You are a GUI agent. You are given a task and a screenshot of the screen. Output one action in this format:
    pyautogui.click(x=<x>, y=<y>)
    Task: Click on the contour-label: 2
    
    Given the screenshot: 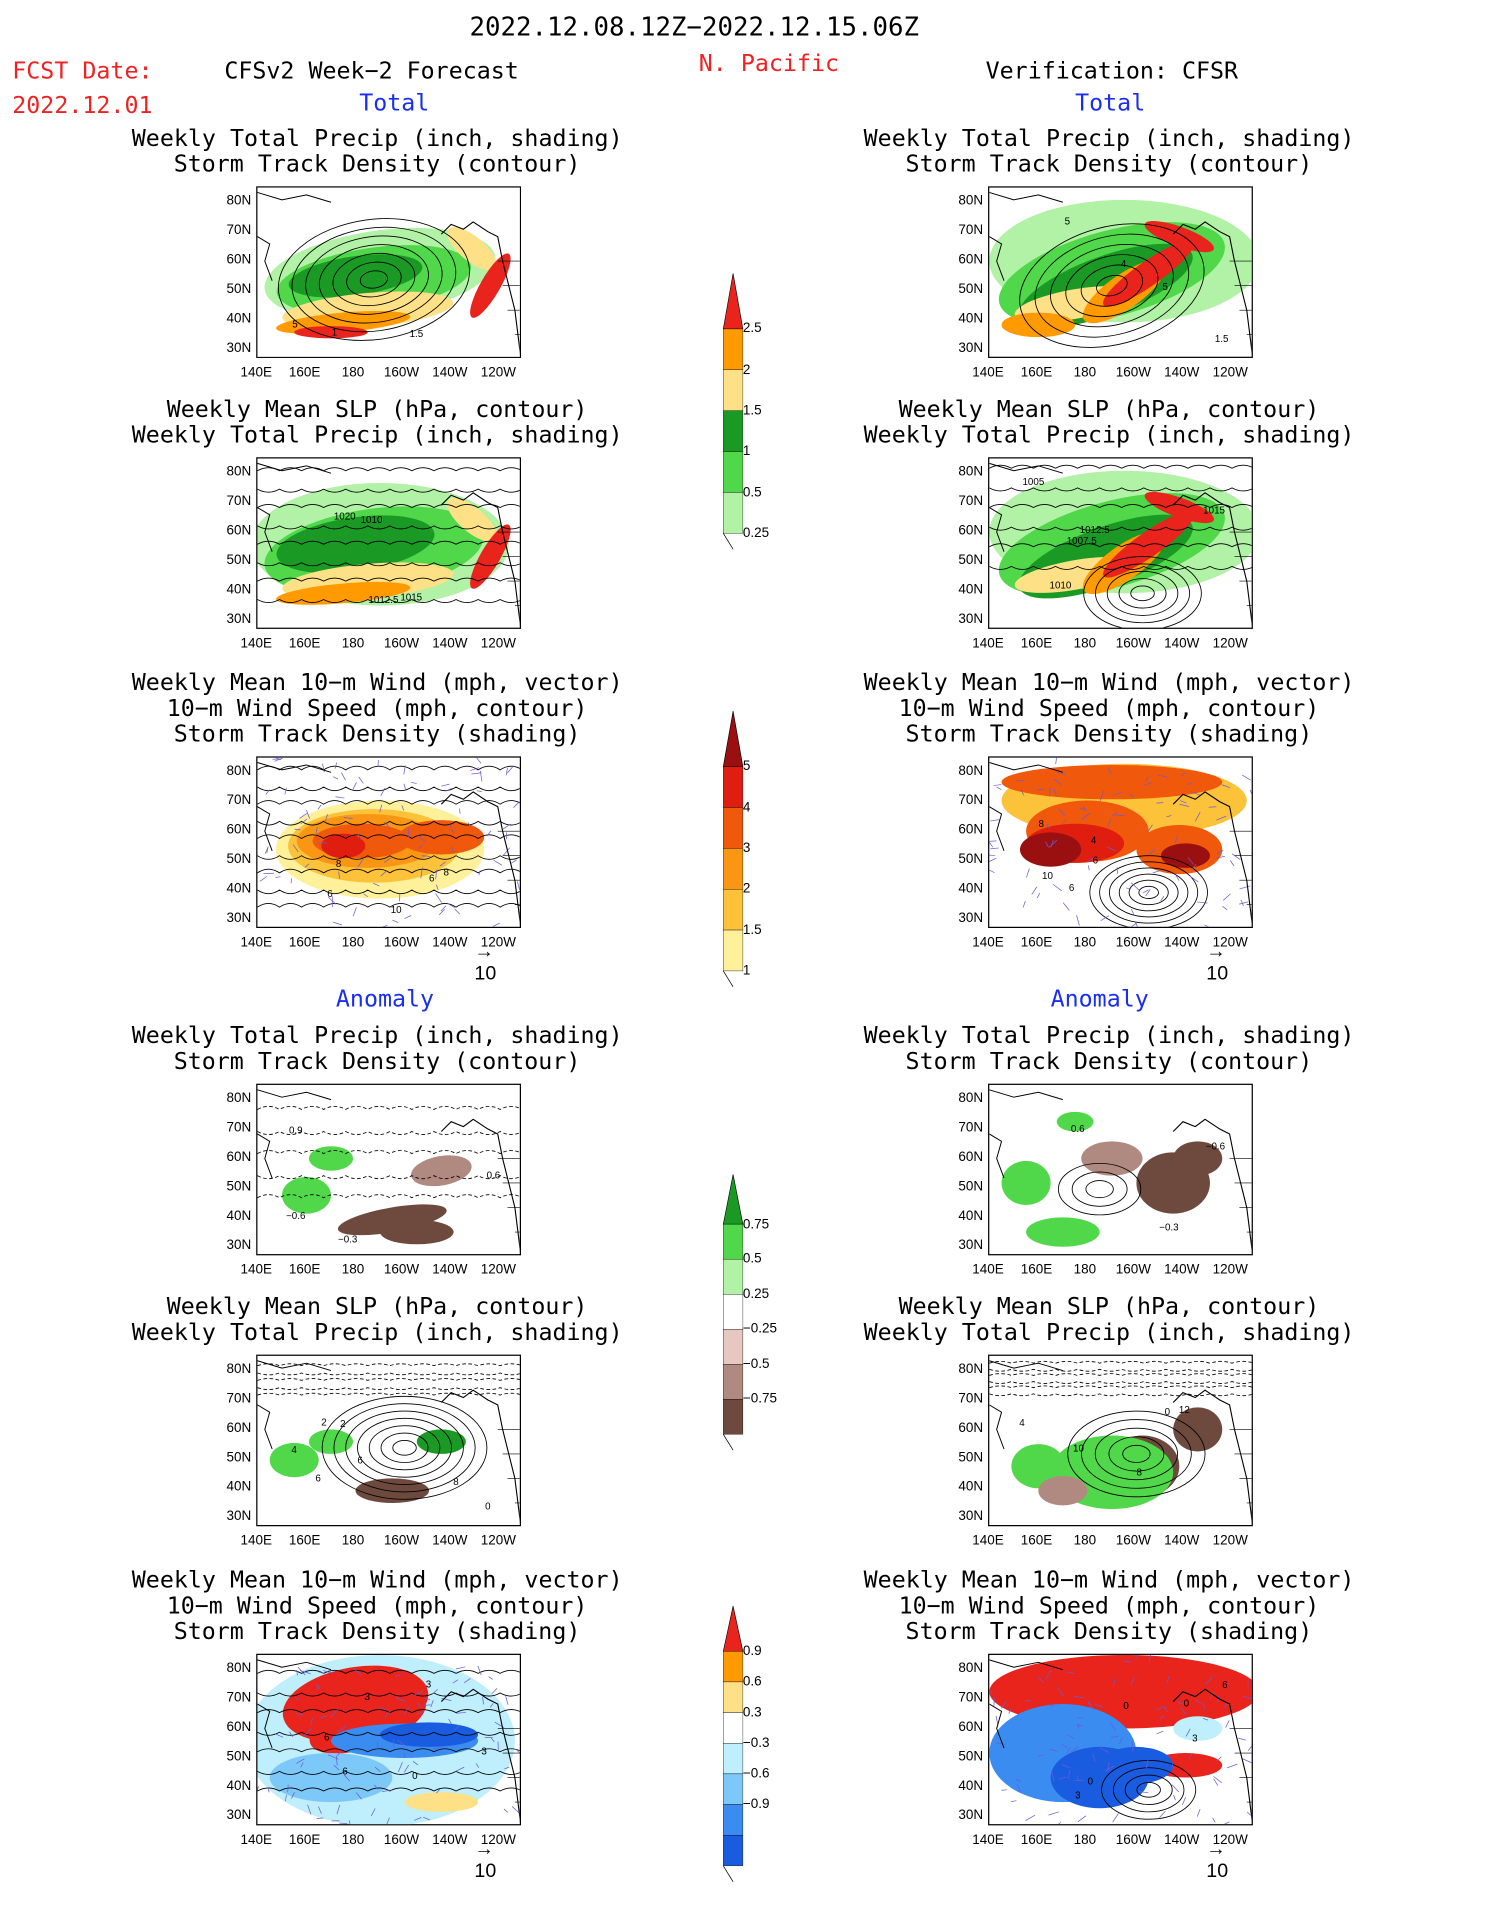 What is the action you would take?
    pyautogui.click(x=323, y=1422)
    